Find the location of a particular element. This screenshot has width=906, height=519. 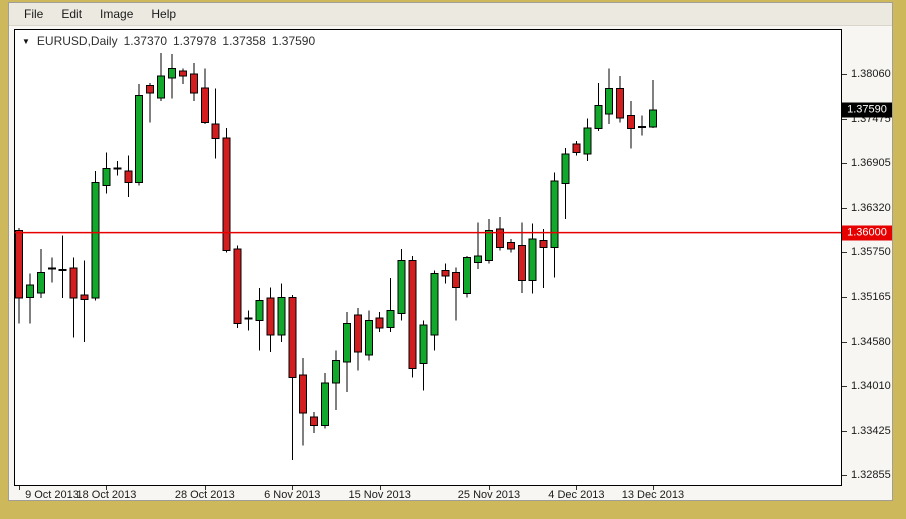

menu-item-edit: Edit is located at coordinates (72, 14).